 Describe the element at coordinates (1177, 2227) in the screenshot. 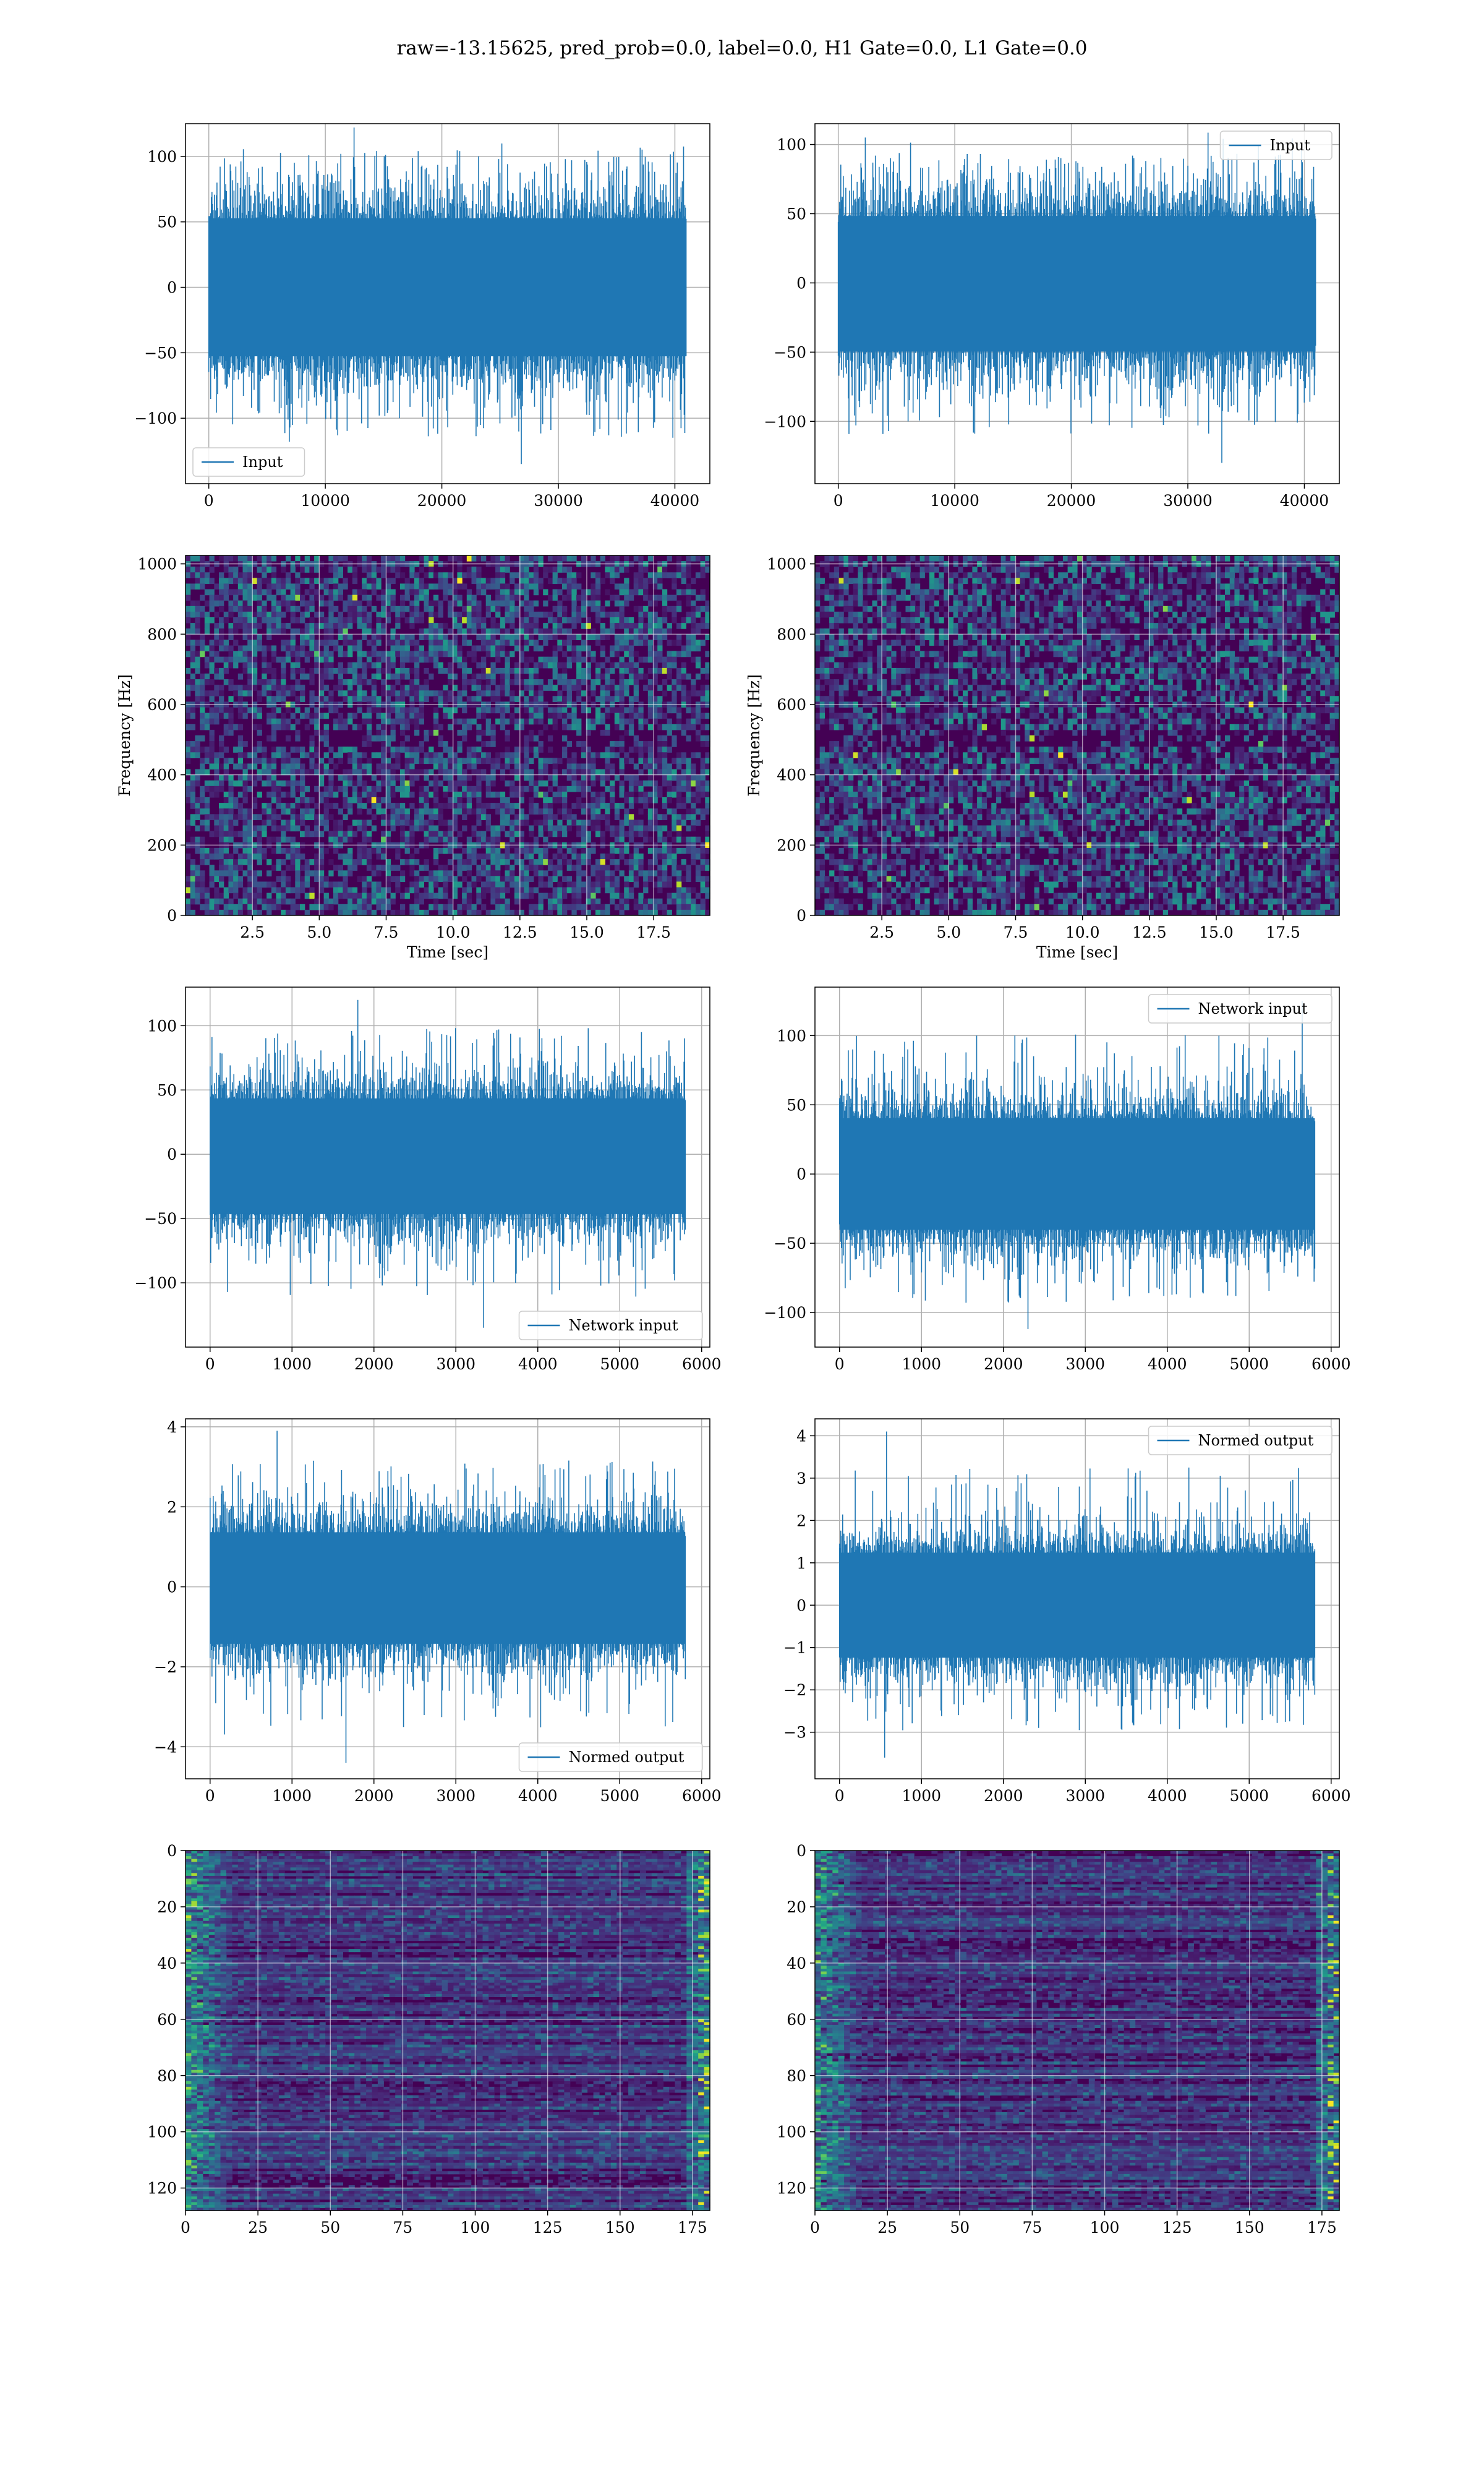

I see `x-tick-label: 125` at that location.